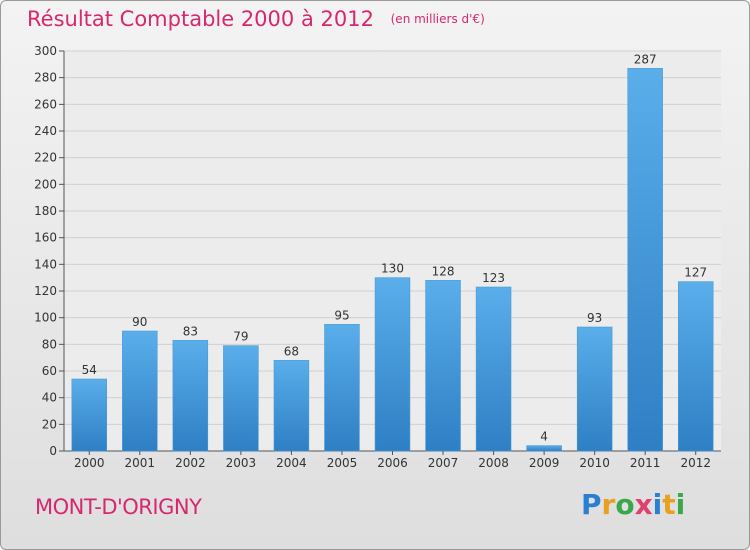 This screenshot has width=750, height=550. What do you see at coordinates (437, 19) in the screenshot?
I see `chart-subtitle: (en milliers d'€)` at bounding box center [437, 19].